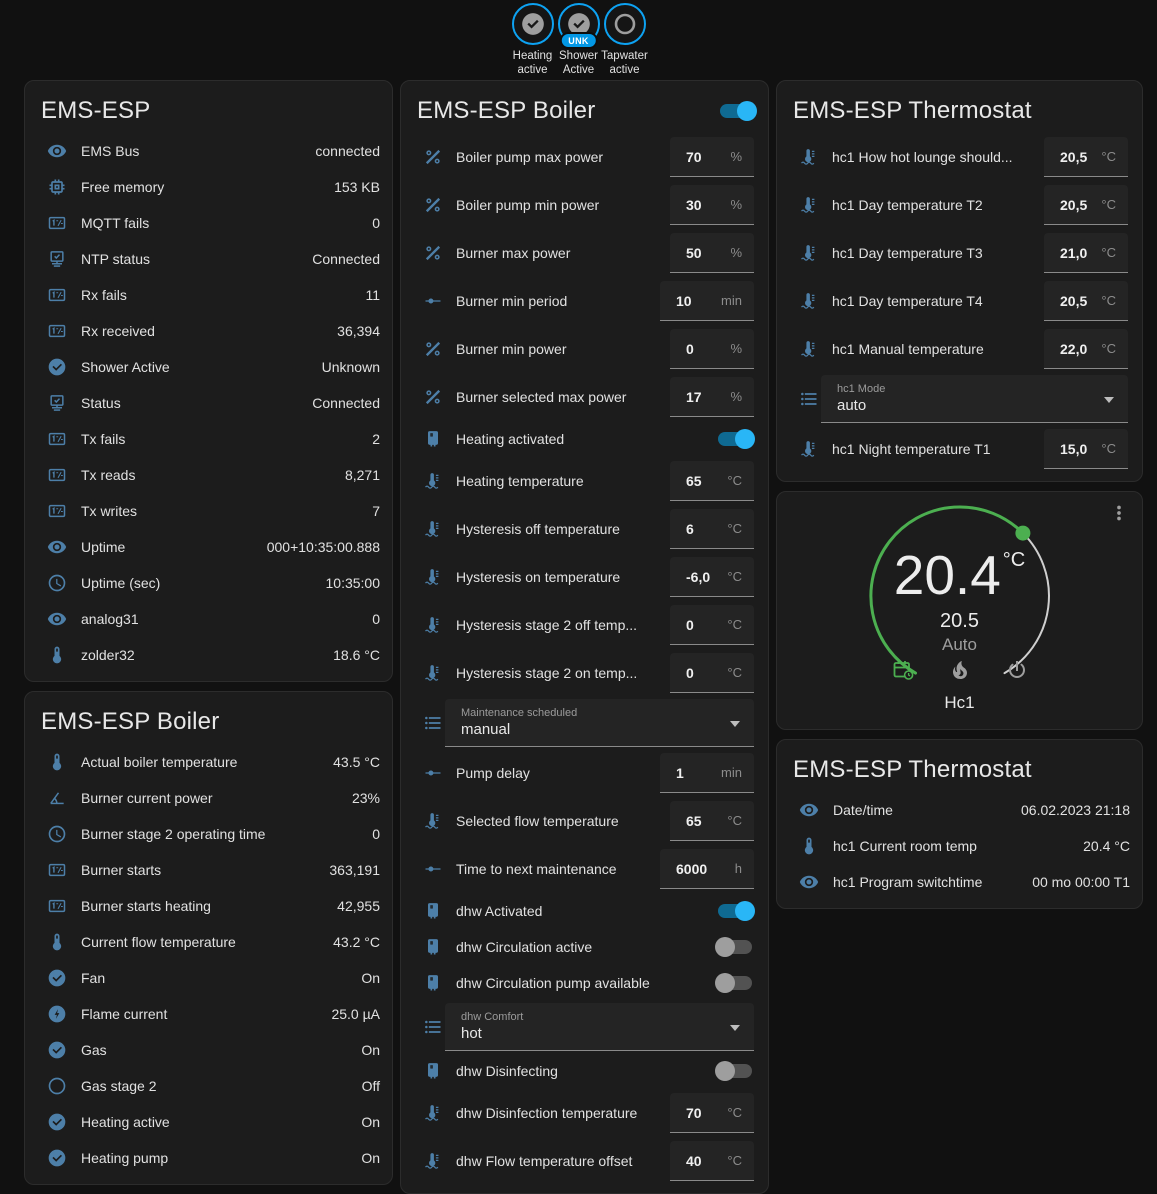 The height and width of the screenshot is (1194, 1157). Describe the element at coordinates (208, 870) in the screenshot. I see `entity-row: Burner starts 363,191` at that location.